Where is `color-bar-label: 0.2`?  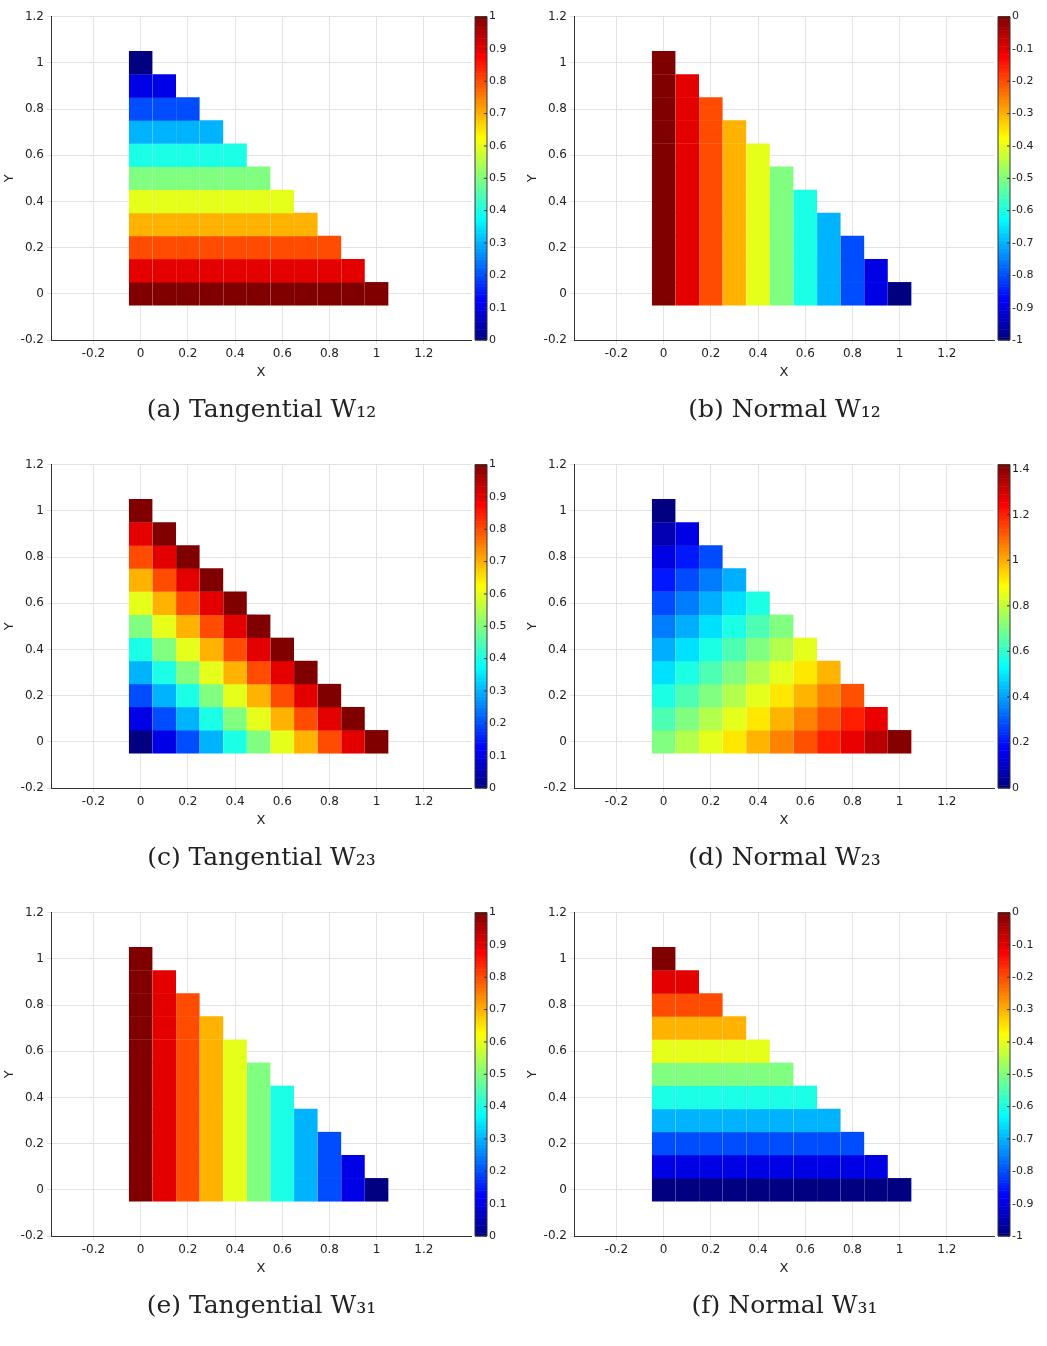 color-bar-label: 0.2 is located at coordinates (1021, 742).